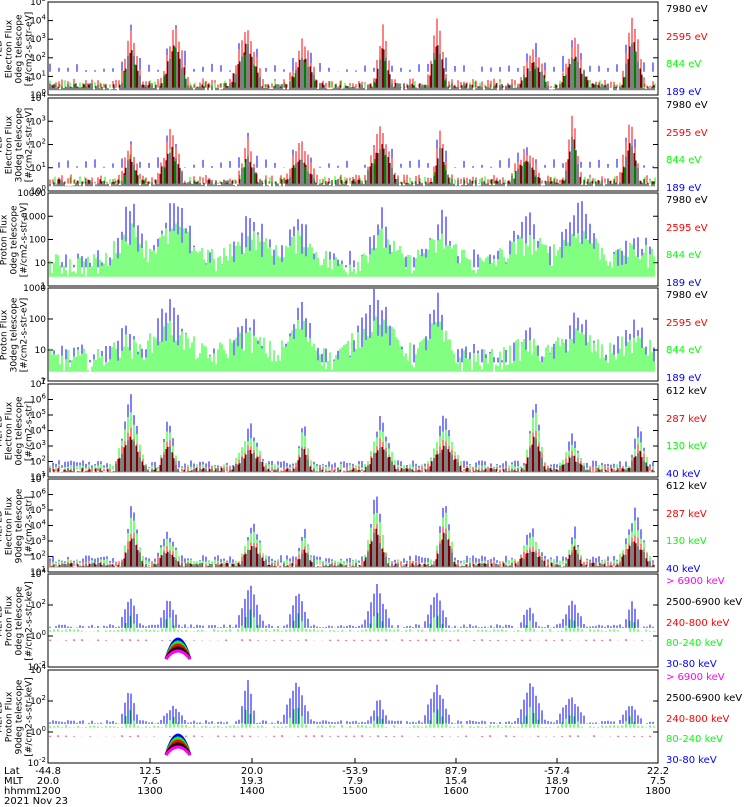 The image size is (750, 807). I want to click on cusp-dome, so click(178, 750).